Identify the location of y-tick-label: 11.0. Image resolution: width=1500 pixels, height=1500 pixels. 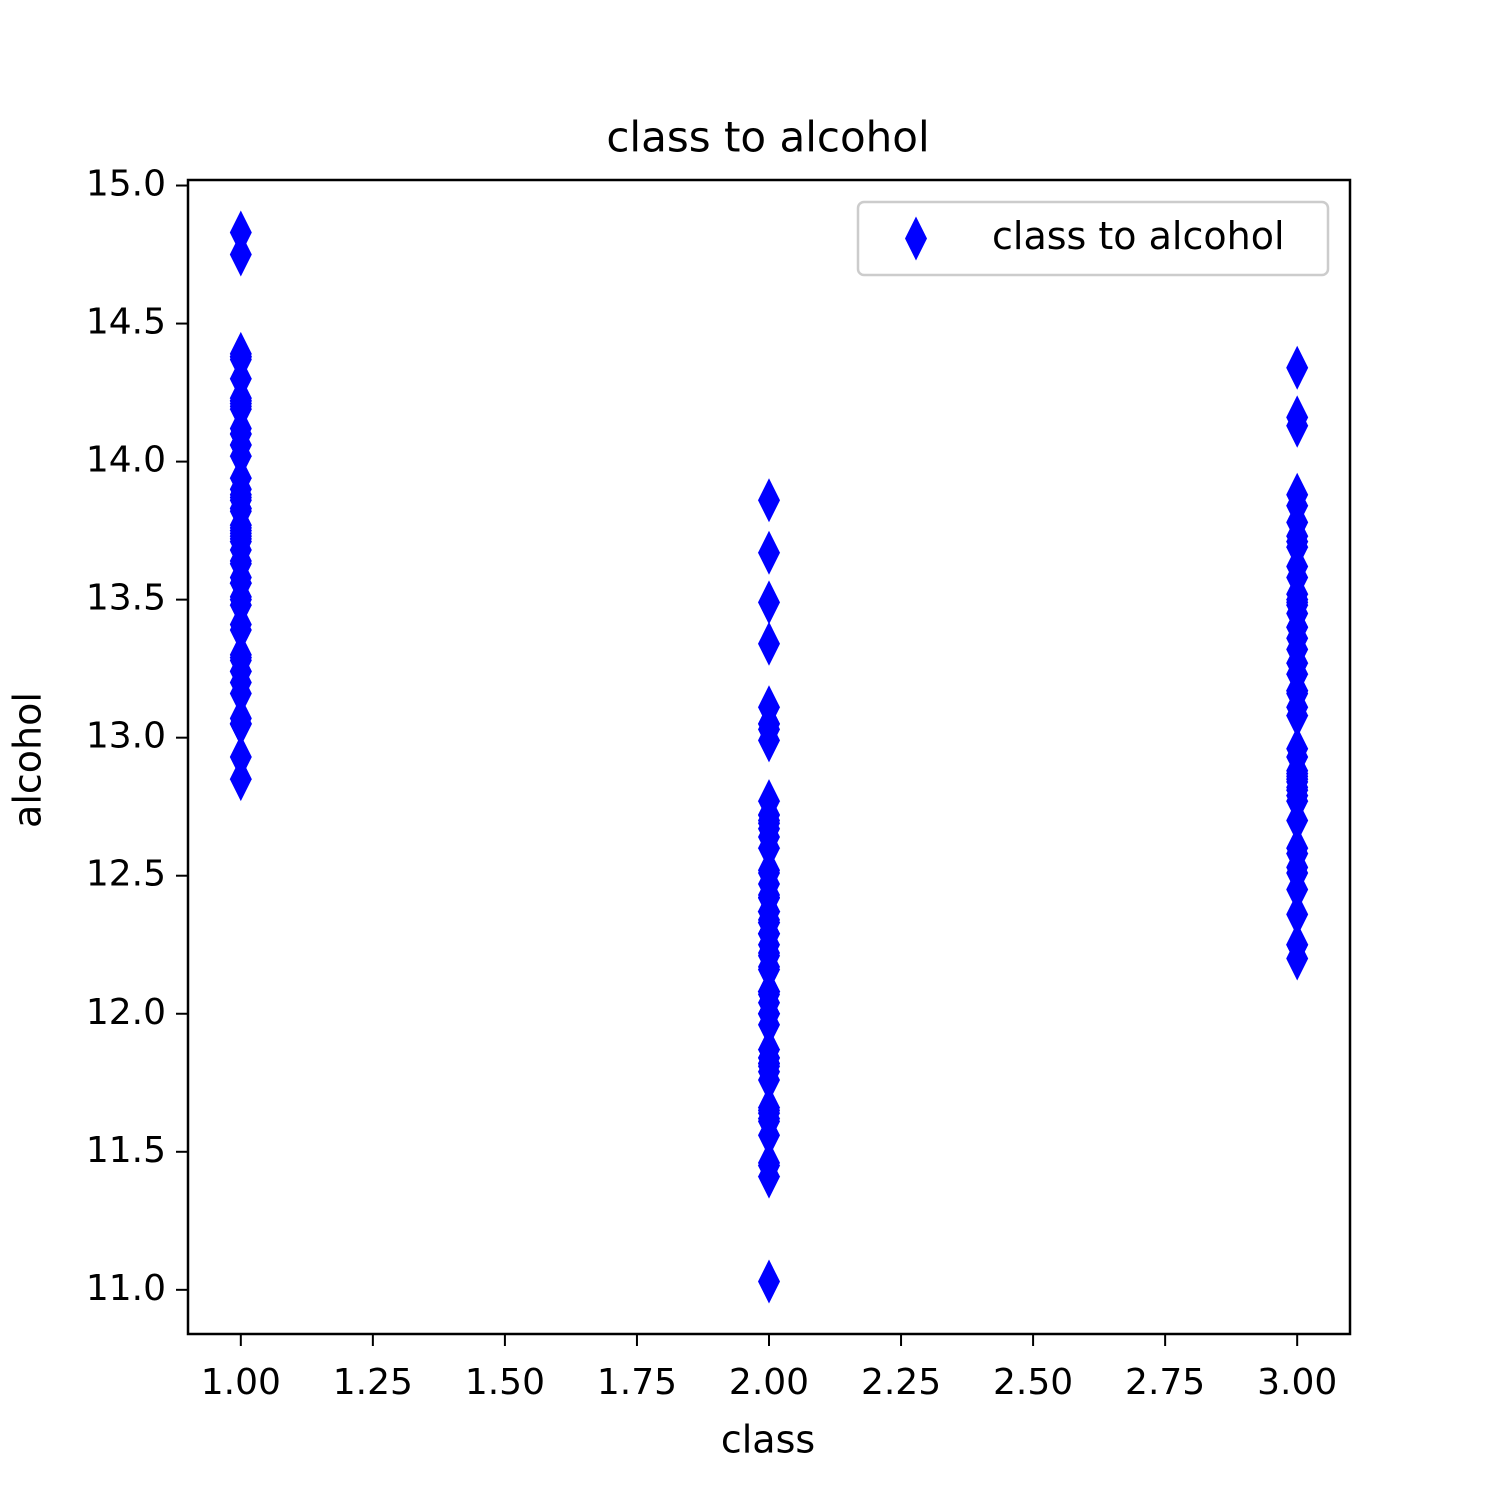
(126, 1288).